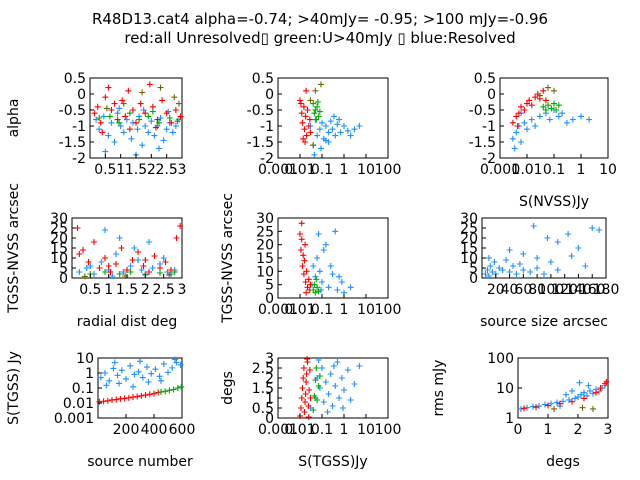 This screenshot has width=640, height=480. What do you see at coordinates (333, 258) in the screenshot?
I see `plot-frame` at bounding box center [333, 258].